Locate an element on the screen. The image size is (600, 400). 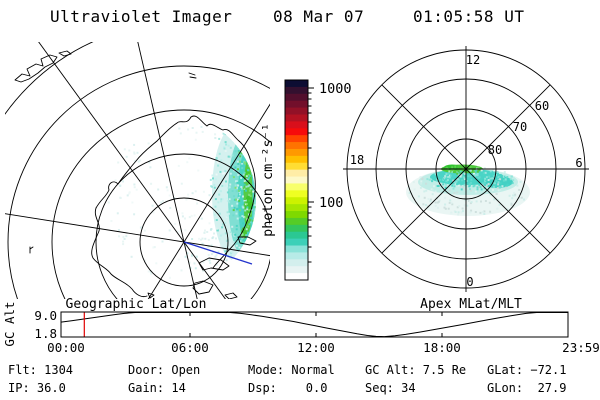
strip-xtick-2359: 23:59 is located at coordinates (581, 347).